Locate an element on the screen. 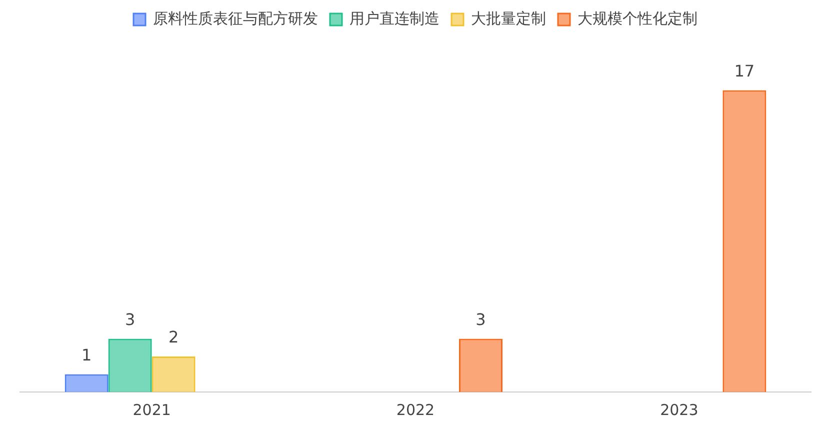 Image resolution: width=831 pixels, height=440 pixels. legend-label: 用户直连制造 is located at coordinates (395, 18).